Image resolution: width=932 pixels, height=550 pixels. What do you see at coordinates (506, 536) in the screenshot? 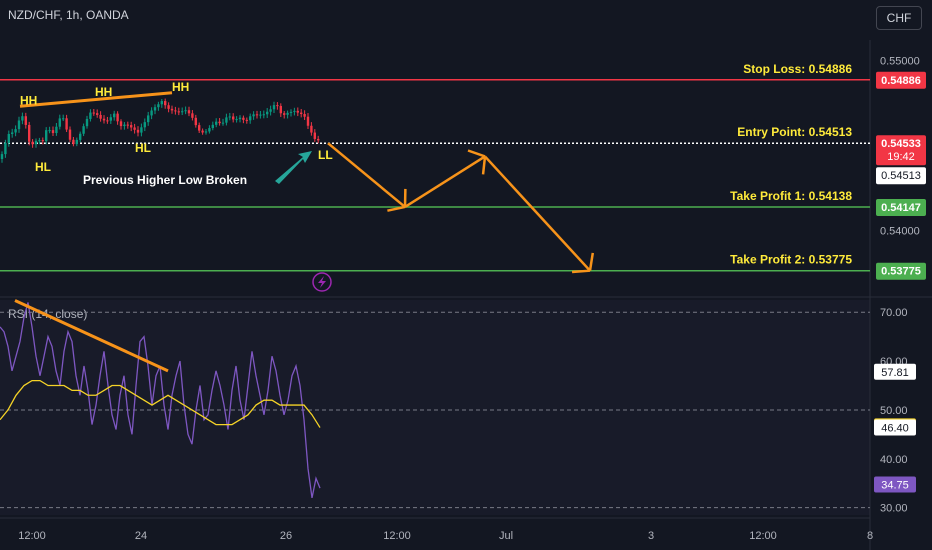
I see `time-tick-label: Jul` at bounding box center [506, 536].